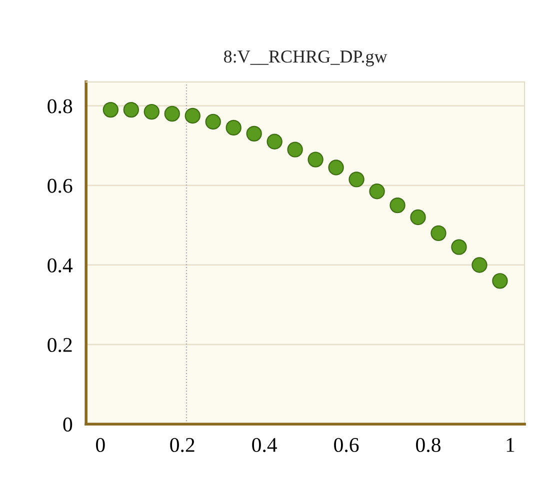  Describe the element at coordinates (510, 445) in the screenshot. I see `x-tick-label: 1` at that location.